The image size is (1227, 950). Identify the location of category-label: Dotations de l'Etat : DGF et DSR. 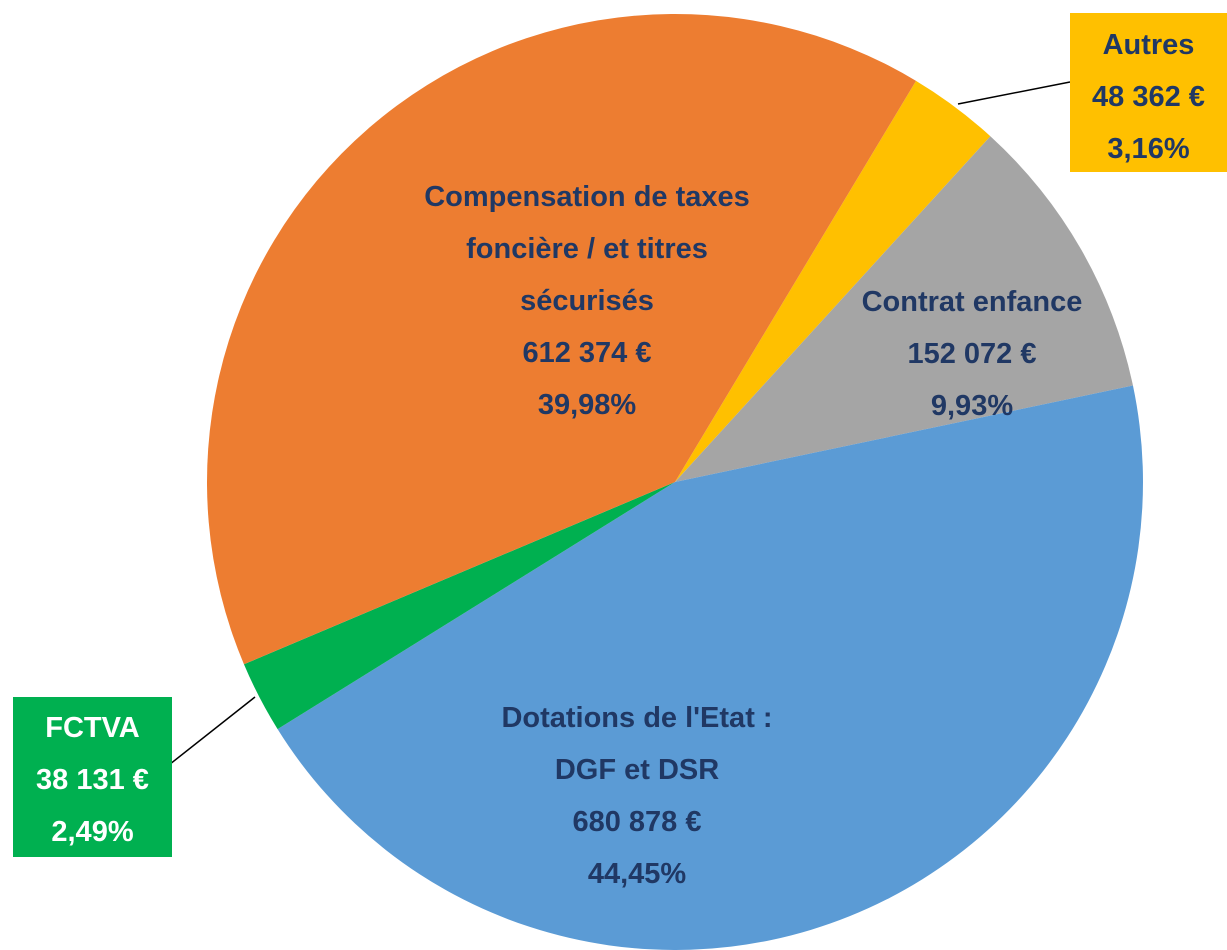
(637, 744).